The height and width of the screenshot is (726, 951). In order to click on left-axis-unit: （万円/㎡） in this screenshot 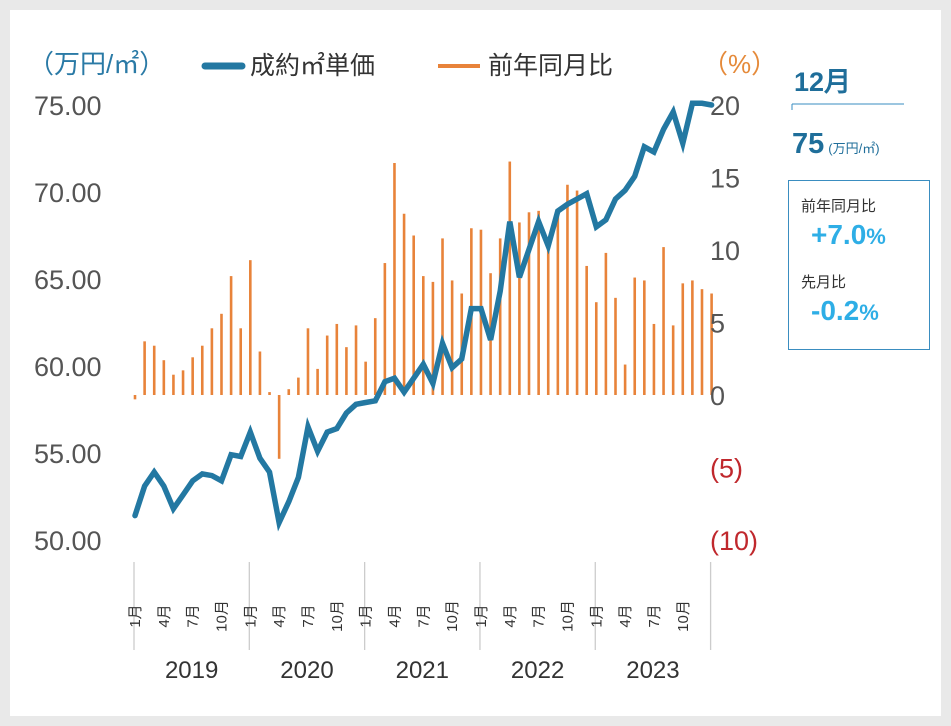, I will do `click(96, 64)`.